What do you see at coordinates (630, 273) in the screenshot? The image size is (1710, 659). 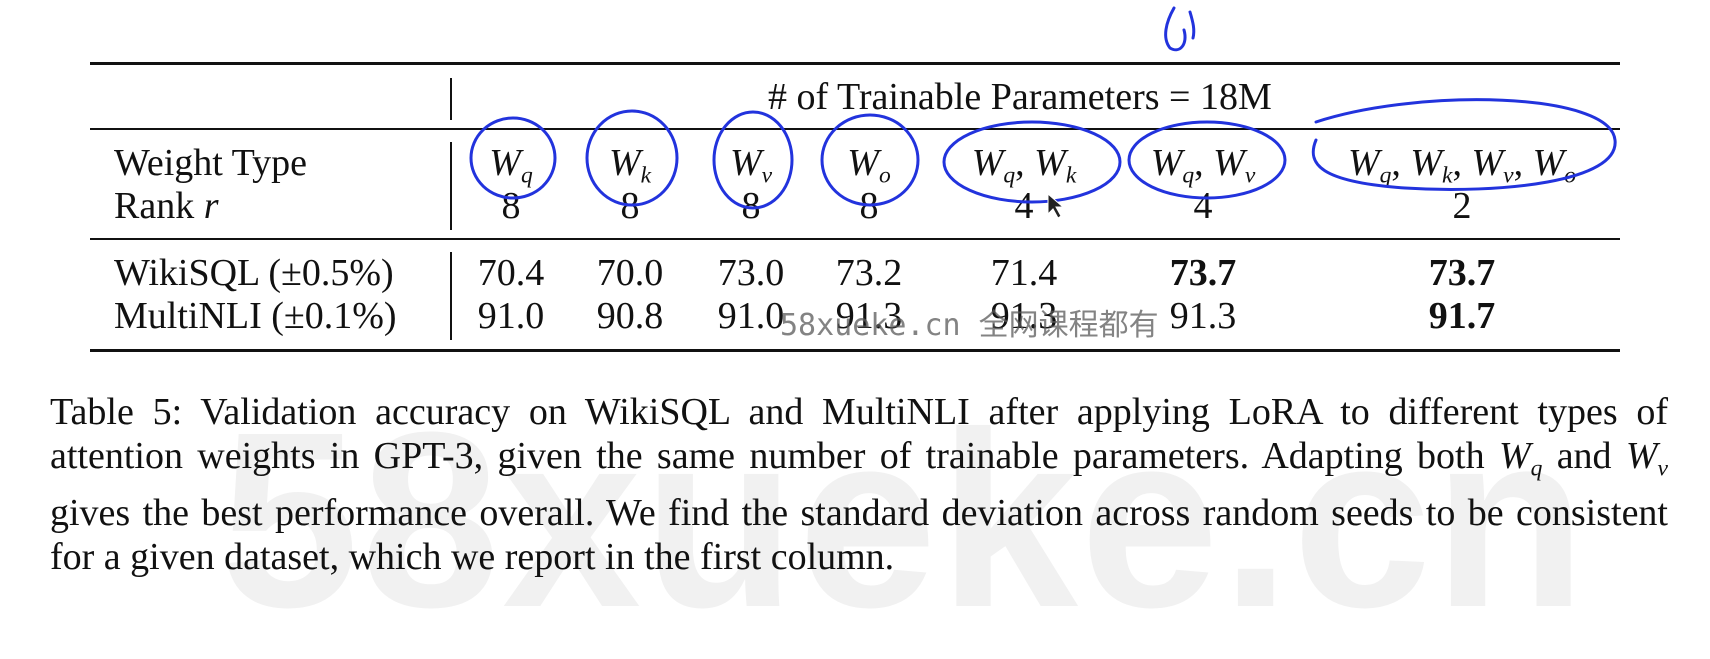 I see `table-cell: 70.0` at bounding box center [630, 273].